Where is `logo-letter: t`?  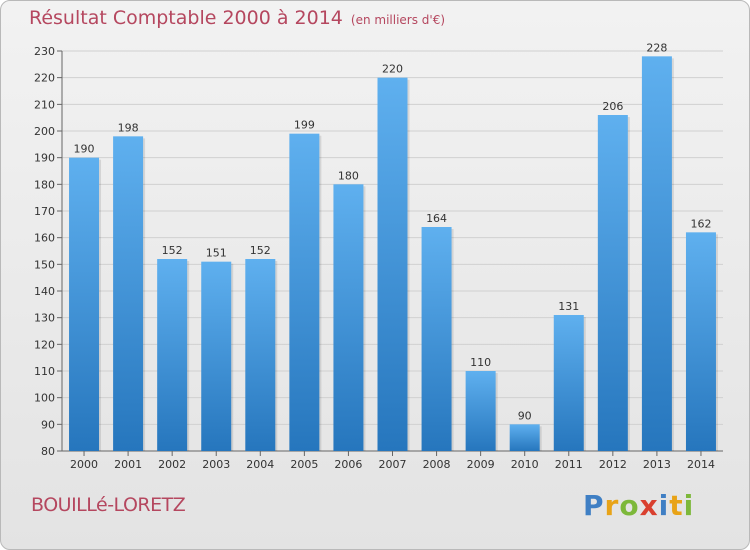
logo-letter: t is located at coordinates (676, 505).